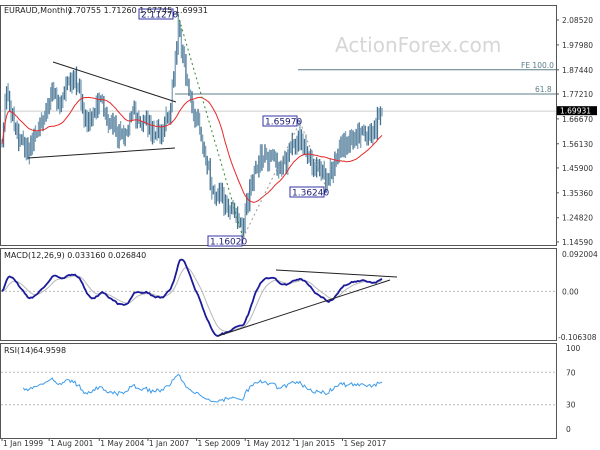 The image size is (600, 450). Describe the element at coordinates (169, 443) in the screenshot. I see `time-axis-label: 1 Jan 2007` at that location.